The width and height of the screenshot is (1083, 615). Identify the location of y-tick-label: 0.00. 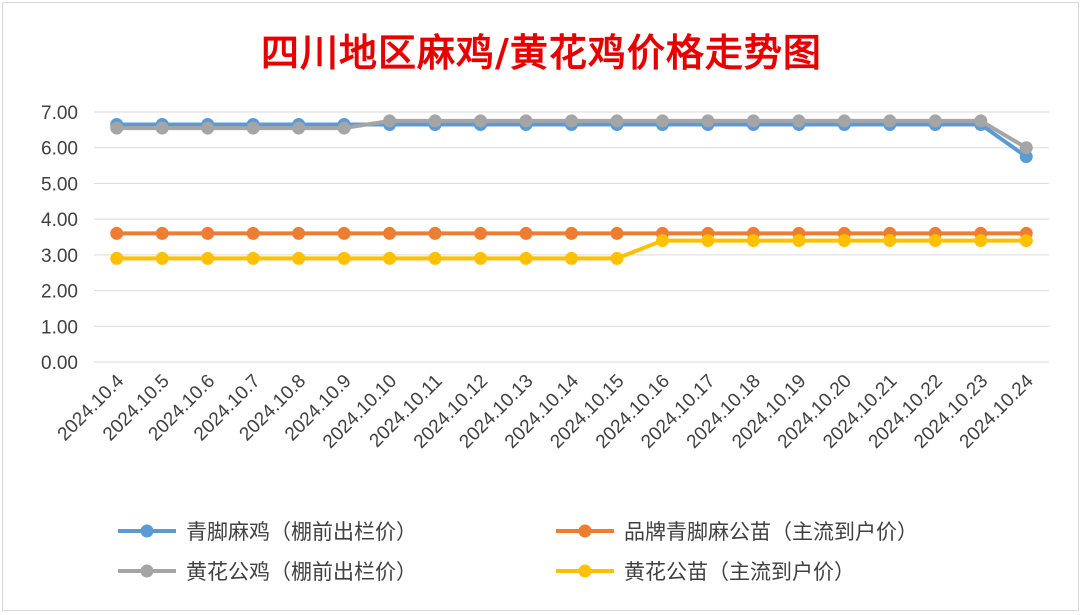
(59, 363).